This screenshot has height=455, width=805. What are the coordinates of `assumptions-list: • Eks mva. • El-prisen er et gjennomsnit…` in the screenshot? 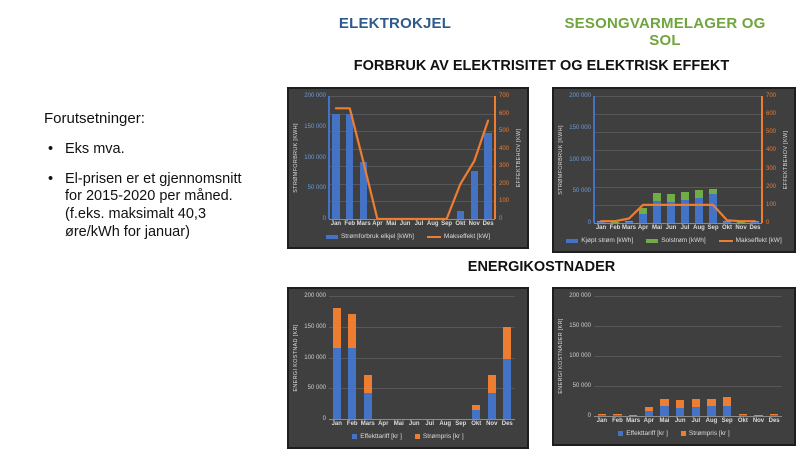 It's located at (157, 191).